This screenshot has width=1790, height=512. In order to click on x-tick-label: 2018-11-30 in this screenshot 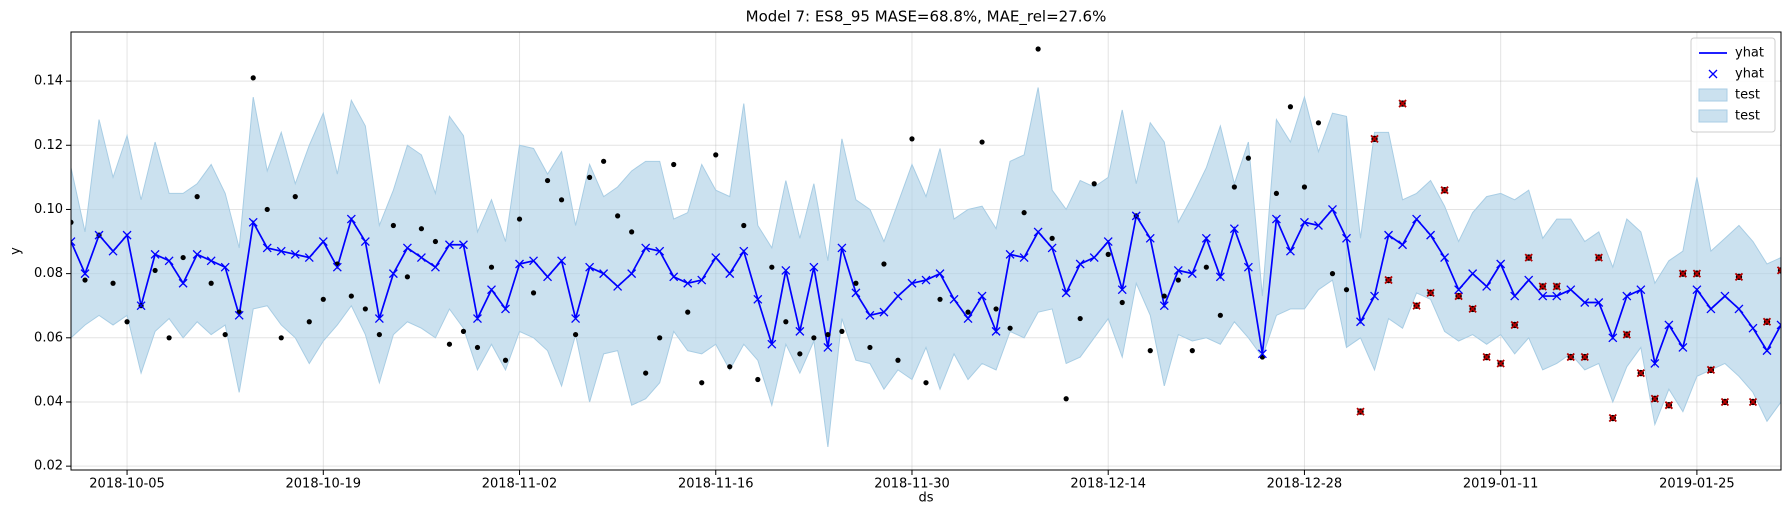, I will do `click(912, 484)`.